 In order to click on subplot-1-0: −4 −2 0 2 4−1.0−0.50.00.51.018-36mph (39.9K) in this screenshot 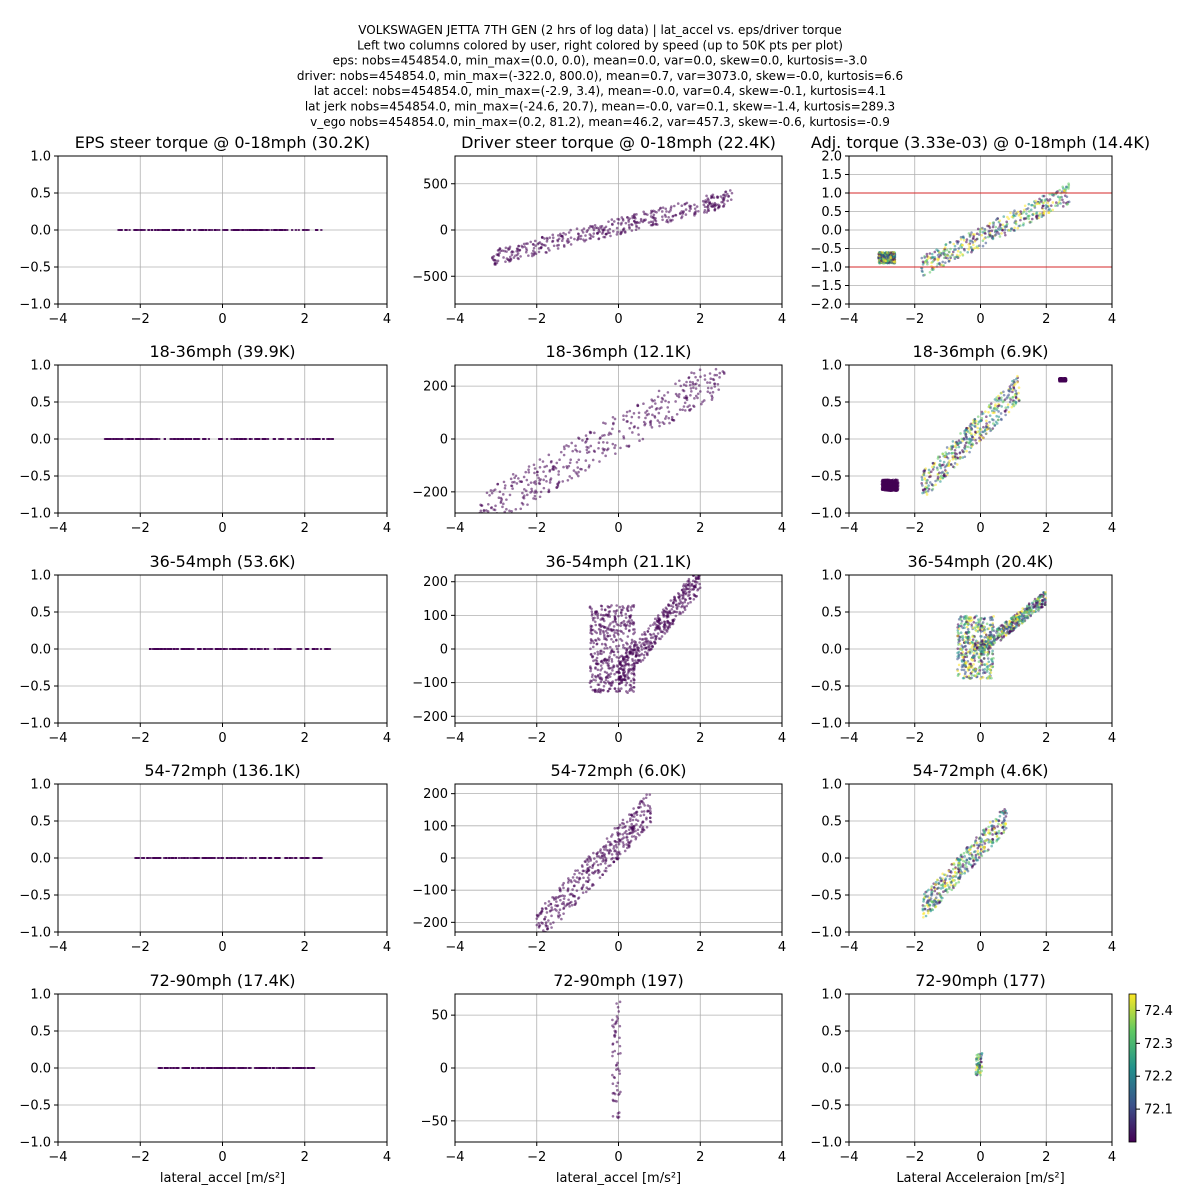, I will do `click(205, 439)`.